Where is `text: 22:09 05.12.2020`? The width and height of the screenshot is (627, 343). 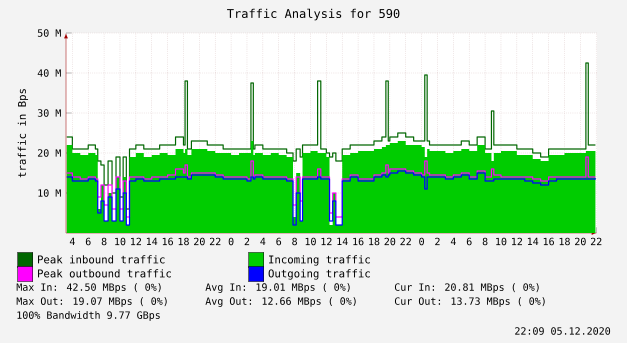 text: 22:09 05.12.2020 is located at coordinates (562, 331).